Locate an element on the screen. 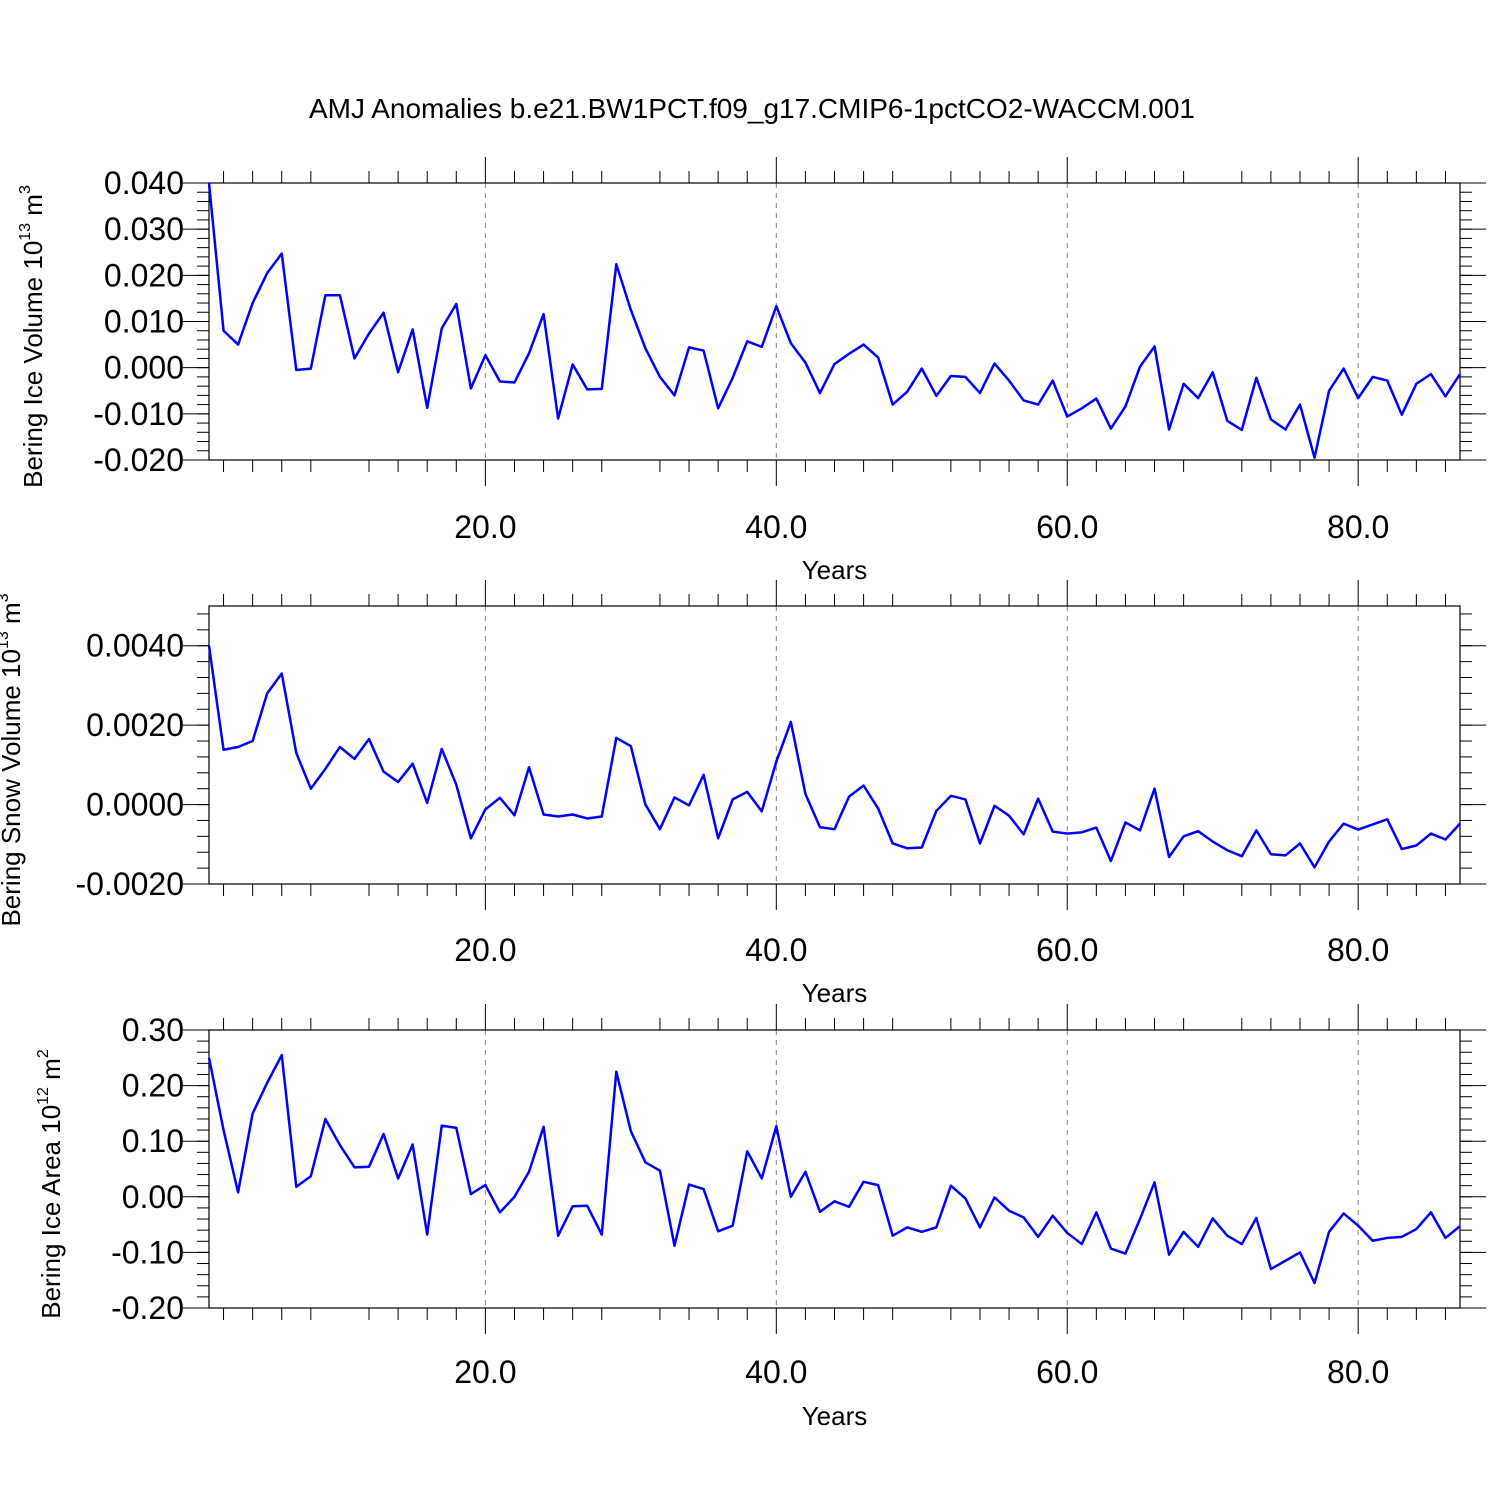 The width and height of the screenshot is (1500, 1500). y-tick-label: 0.00 is located at coordinates (153, 1197).